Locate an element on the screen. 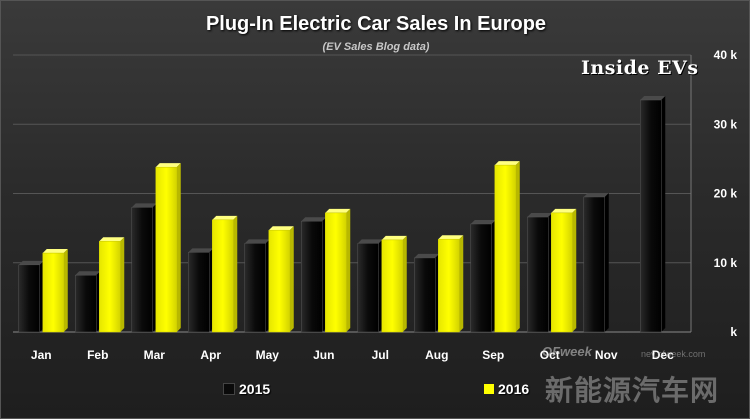  bar-face-2016-Aug is located at coordinates (449, 285).